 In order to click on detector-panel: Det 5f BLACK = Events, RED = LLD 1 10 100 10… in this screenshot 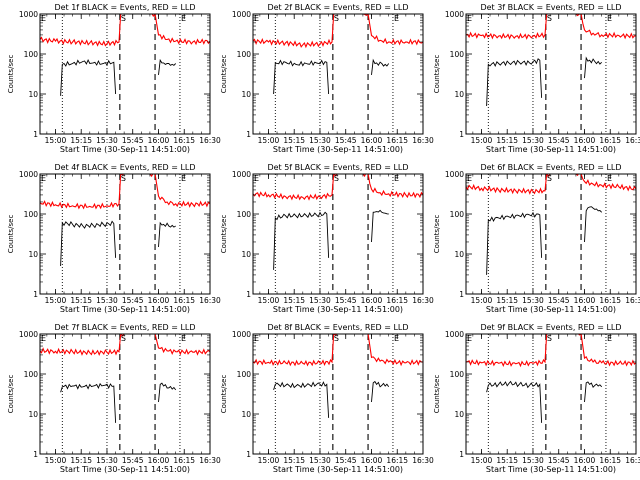, I will do `click(327, 238)`.